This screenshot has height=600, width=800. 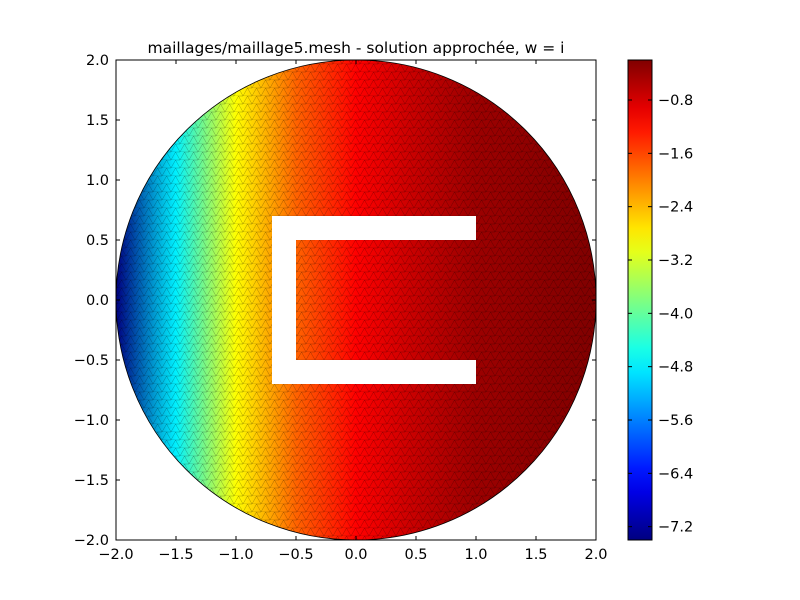 I want to click on colorbar-ticks: −7.2 −6.4 −5.6 −4.8 −4.0 −3.2 −2.4 −1.6 −0.8, so click(x=660, y=314).